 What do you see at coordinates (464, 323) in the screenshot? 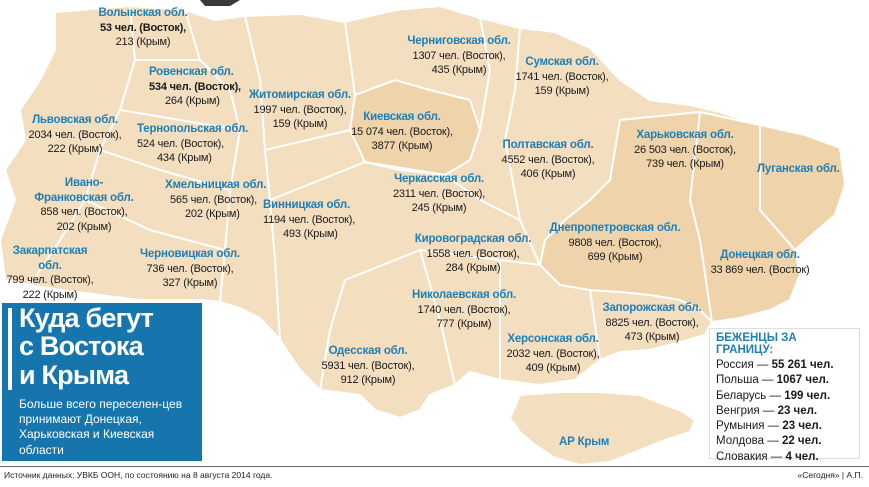
I see `region-crimea-count: 777 (Крым)` at bounding box center [464, 323].